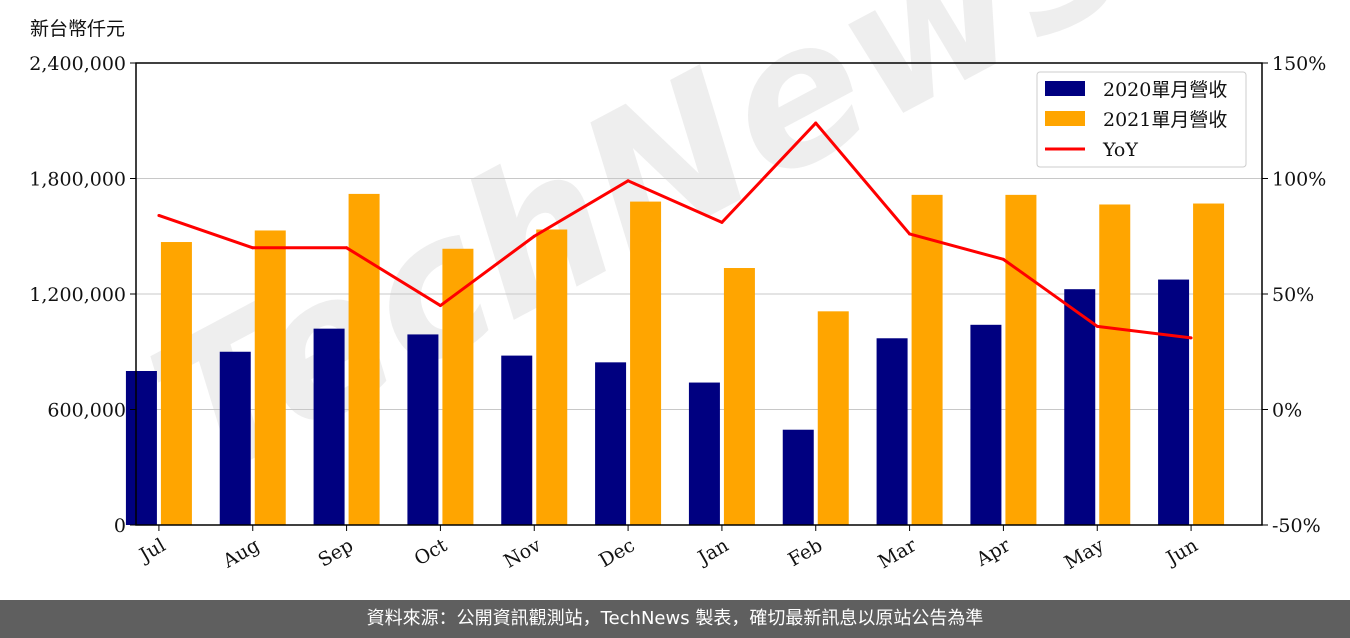 The width and height of the screenshot is (1350, 638). Describe the element at coordinates (805, 552) in the screenshot. I see `x-tick-label: Feb` at that location.